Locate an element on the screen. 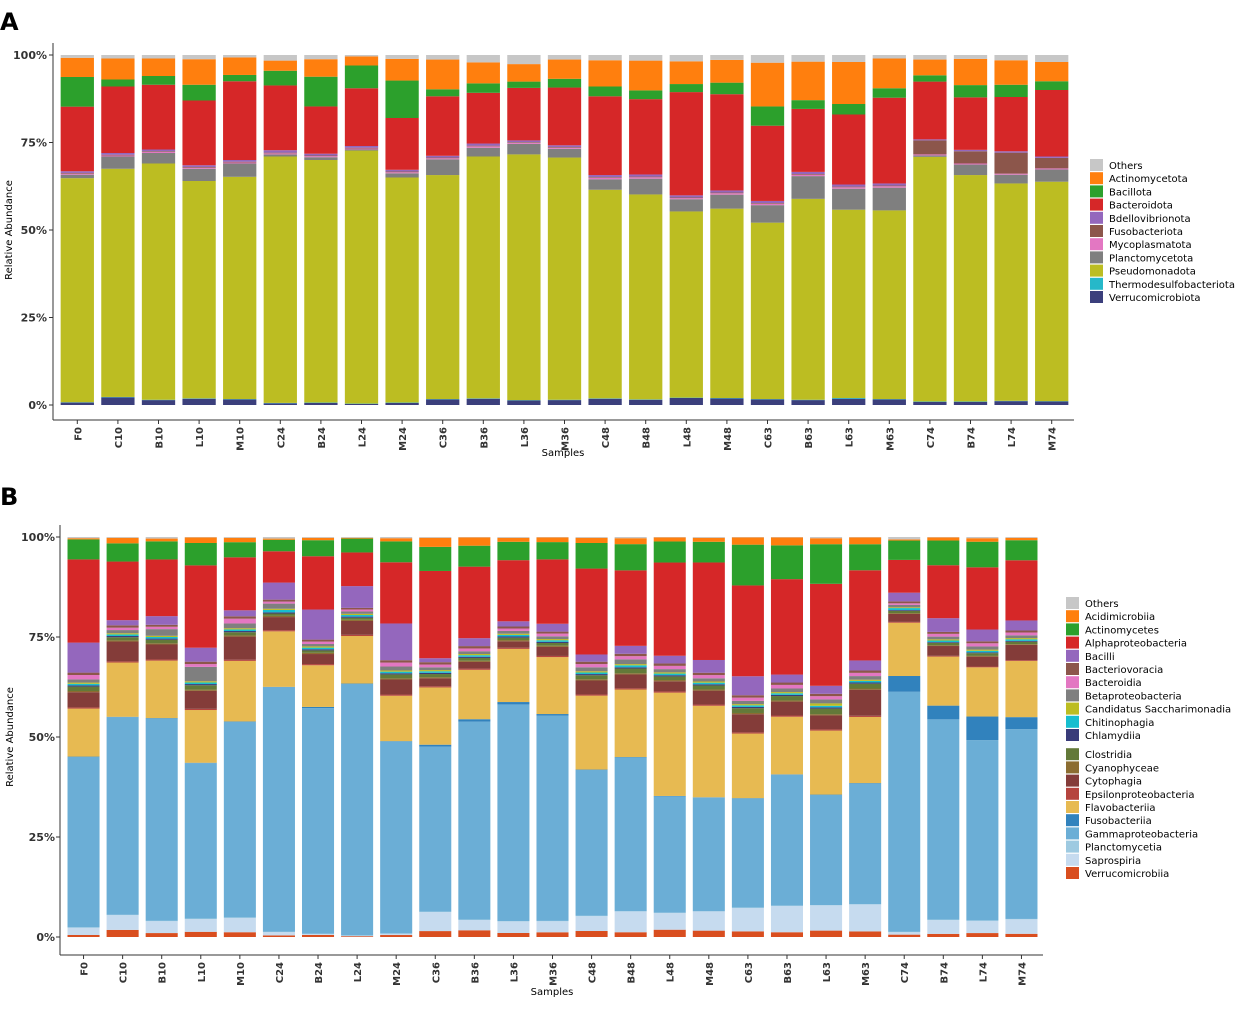  panel-a-bar-segment-l48-others is located at coordinates (686, 58).